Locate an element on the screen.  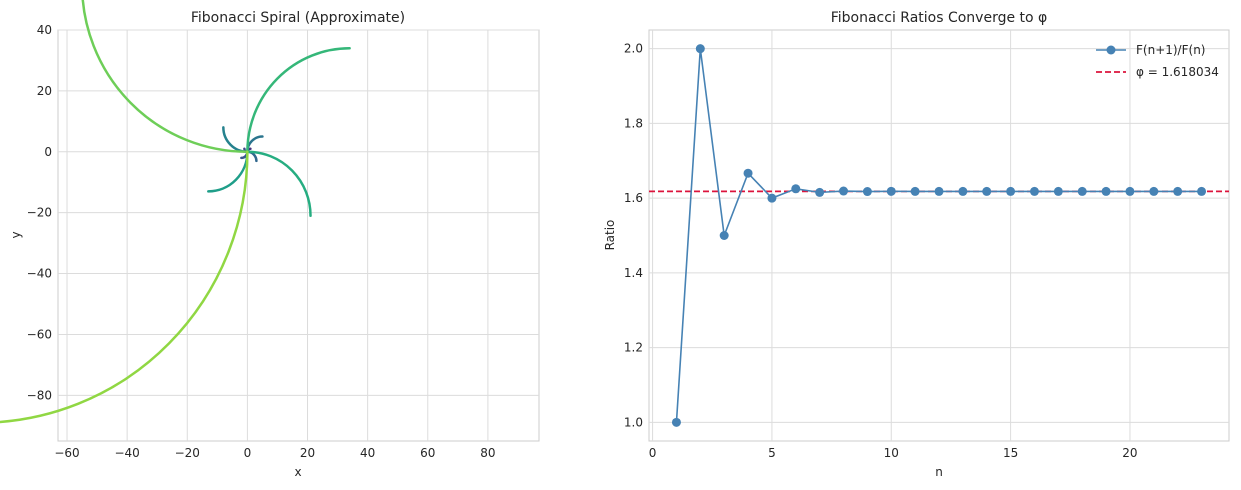
spiral-x-axis-label: x is located at coordinates (297, 472).